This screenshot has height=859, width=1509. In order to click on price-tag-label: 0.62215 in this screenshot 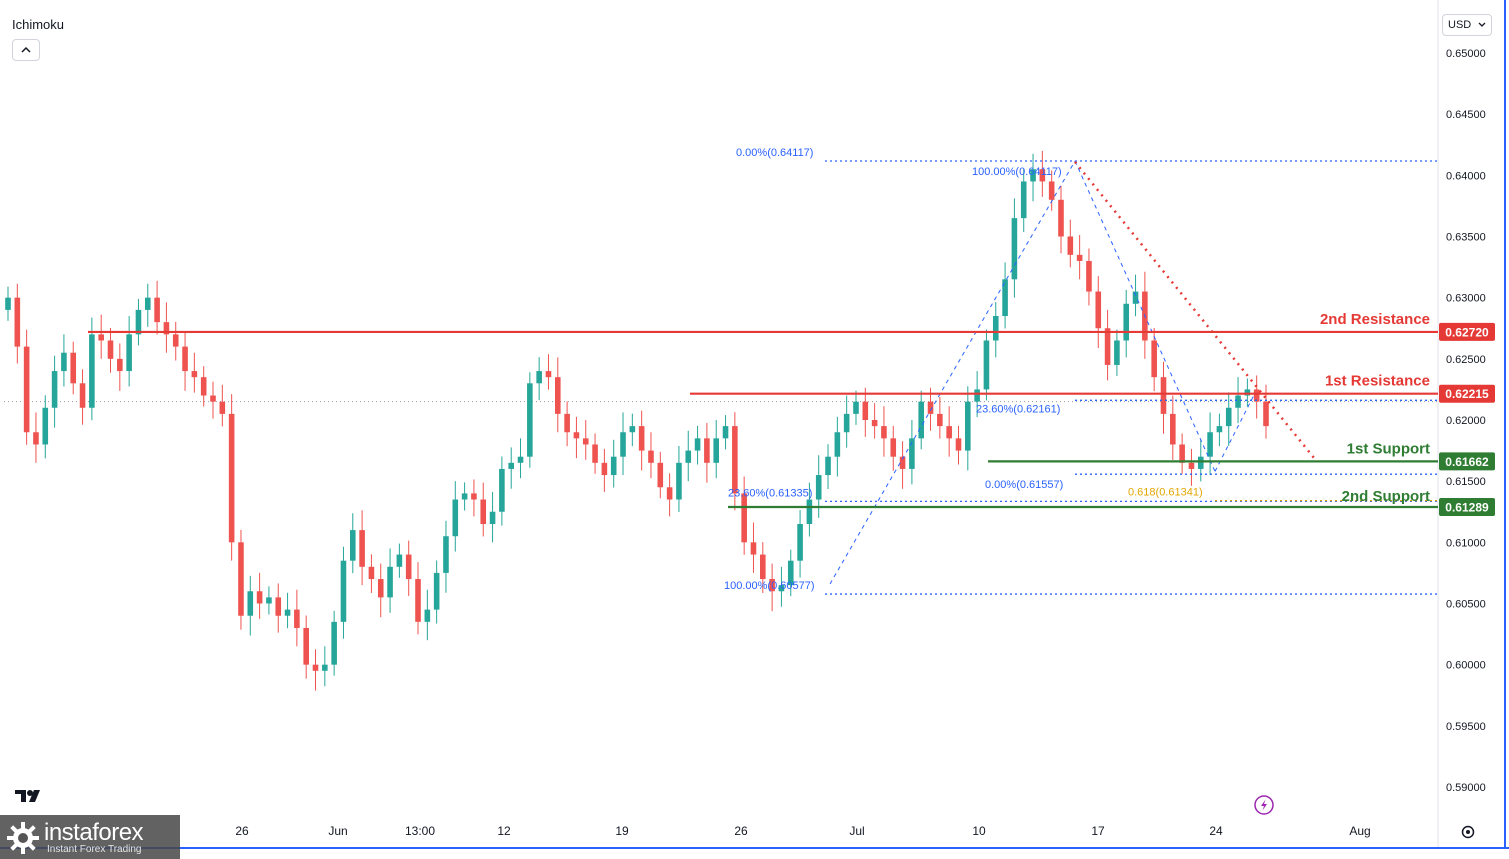, I will do `click(1467, 394)`.